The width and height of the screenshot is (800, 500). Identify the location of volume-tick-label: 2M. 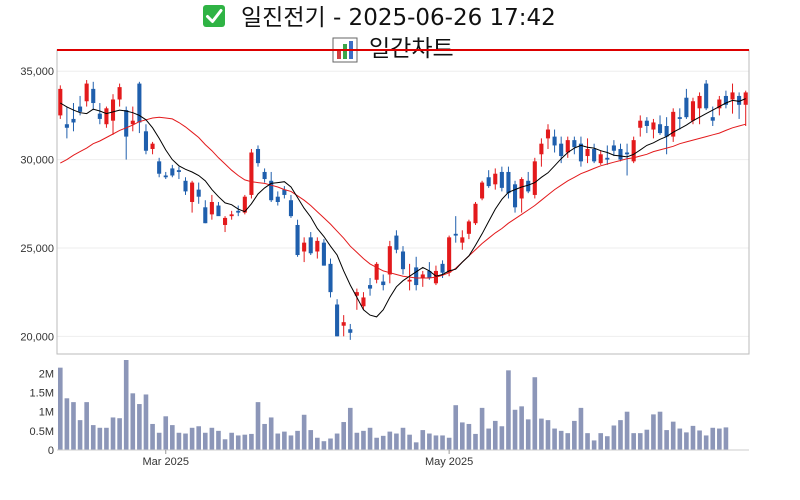
(46, 374).